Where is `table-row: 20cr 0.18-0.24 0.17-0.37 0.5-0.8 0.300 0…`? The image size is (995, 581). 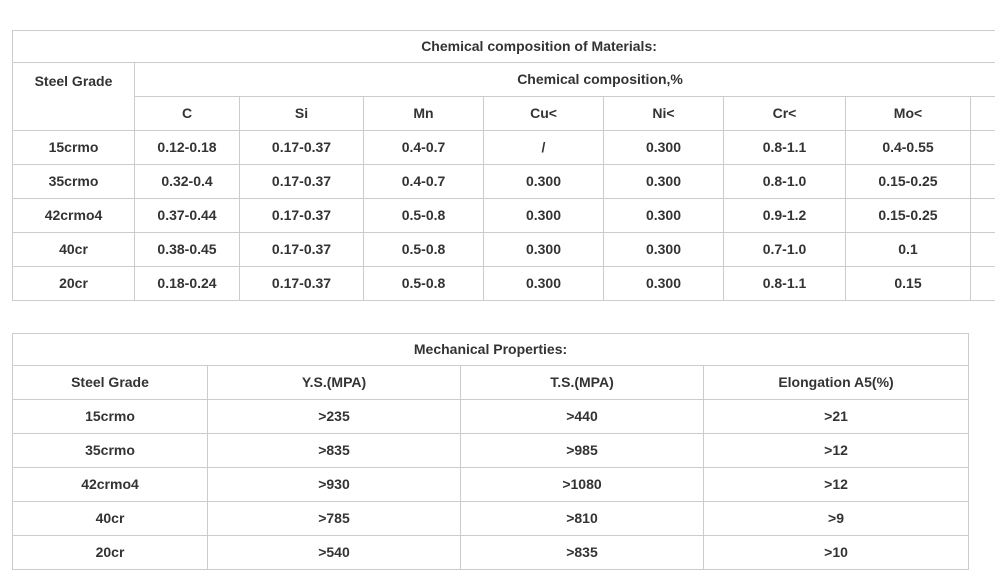
table-row: 20cr 0.18-0.24 0.17-0.37 0.5-0.8 0.300 0… is located at coordinates (503, 283).